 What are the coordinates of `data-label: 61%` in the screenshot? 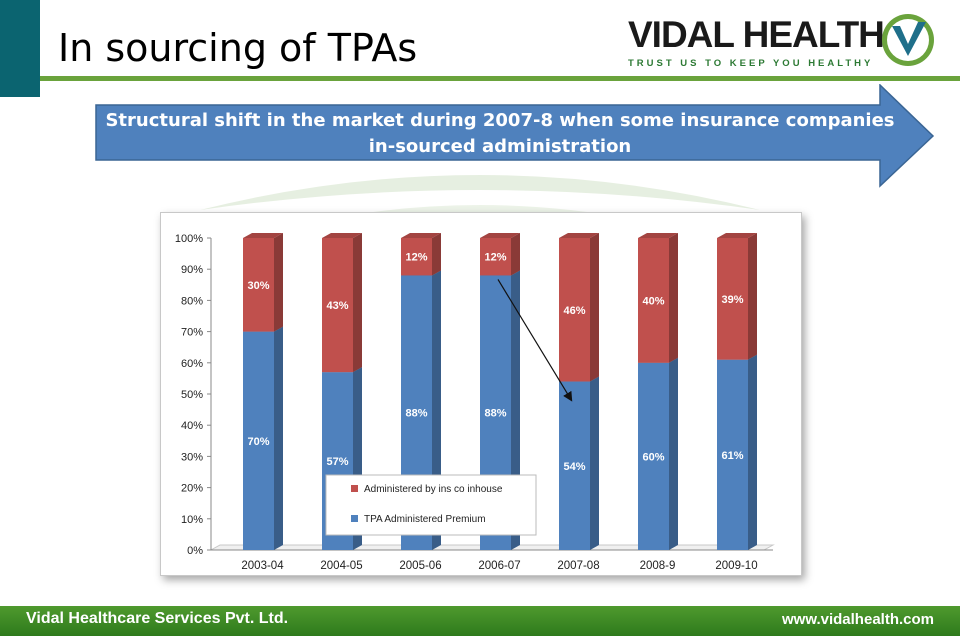 It's located at (732, 456).